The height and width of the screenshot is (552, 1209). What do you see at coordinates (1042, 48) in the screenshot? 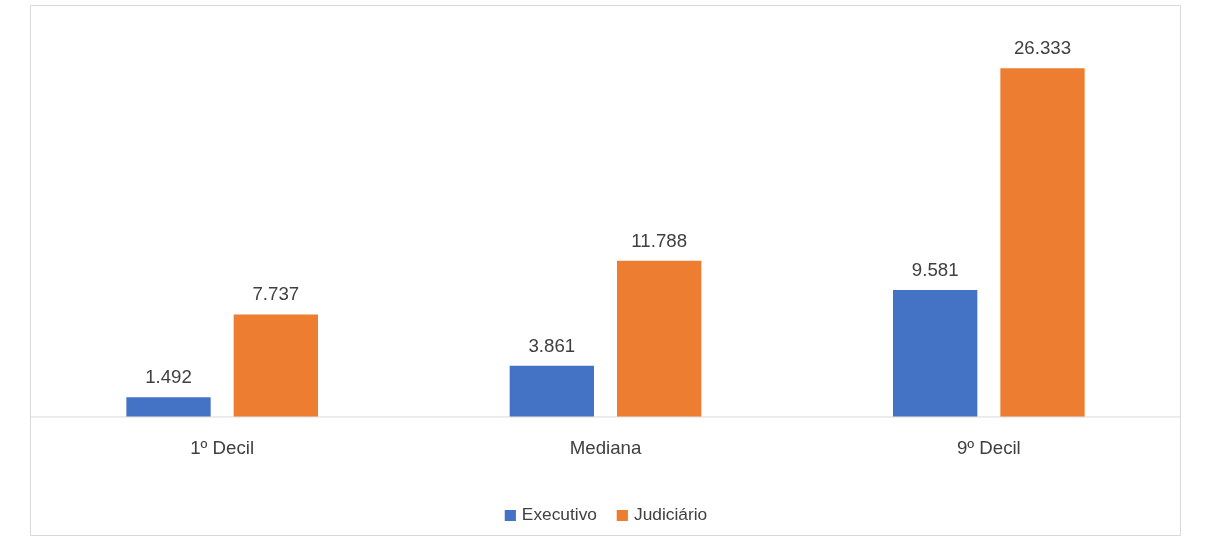
I see `data-label: 26.333` at bounding box center [1042, 48].